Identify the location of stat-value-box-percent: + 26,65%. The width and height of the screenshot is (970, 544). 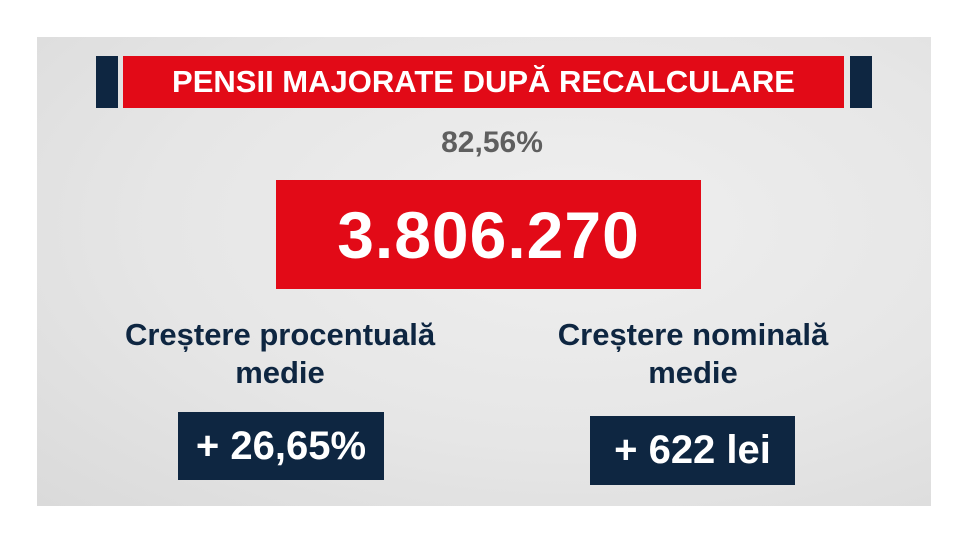
(281, 446).